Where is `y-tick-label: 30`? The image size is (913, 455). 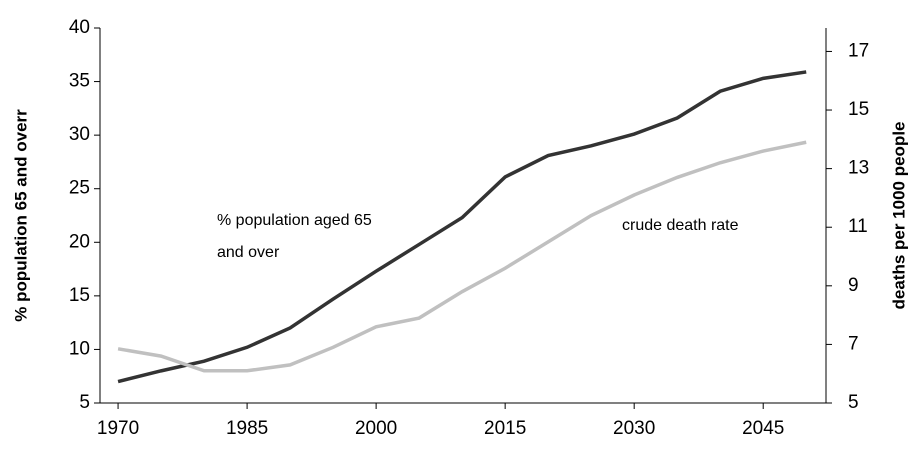
y-tick-label: 30 is located at coordinates (79, 134).